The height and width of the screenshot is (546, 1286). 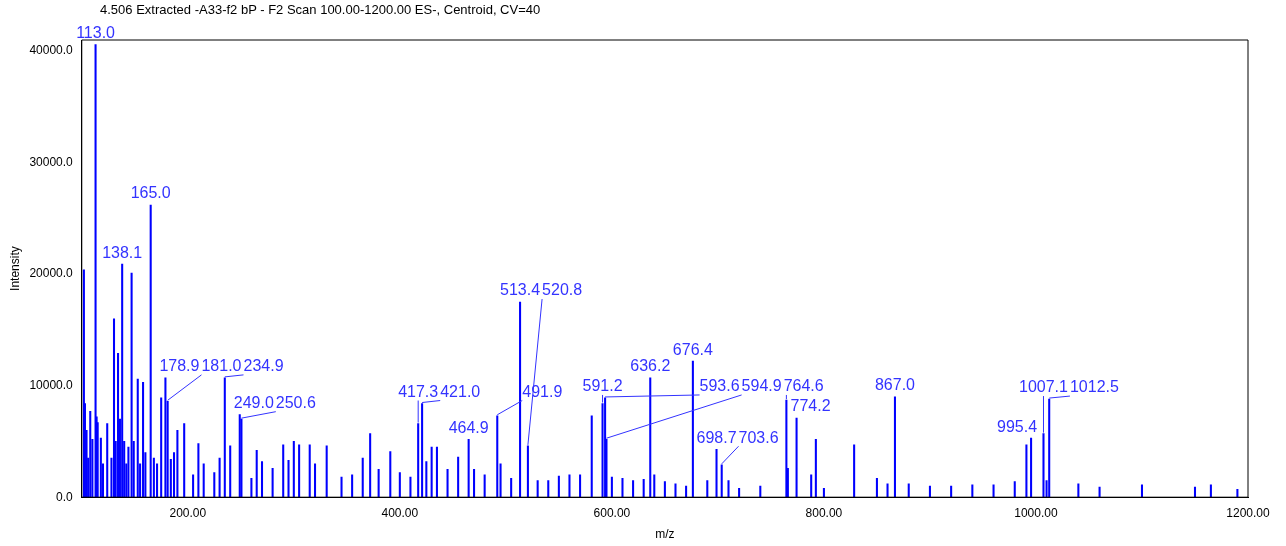 What do you see at coordinates (221, 366) in the screenshot?
I see `annotation: 181.0` at bounding box center [221, 366].